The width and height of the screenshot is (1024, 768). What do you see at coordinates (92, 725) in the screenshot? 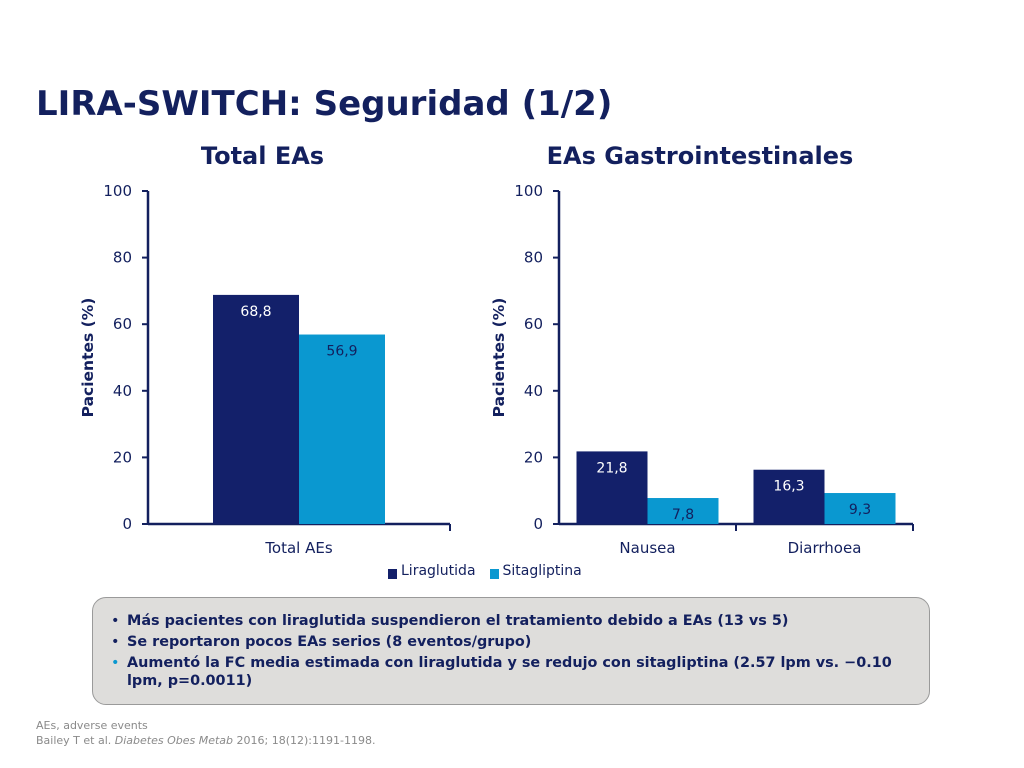
I see `footer-abbrev: AEs, adverse events` at bounding box center [92, 725].